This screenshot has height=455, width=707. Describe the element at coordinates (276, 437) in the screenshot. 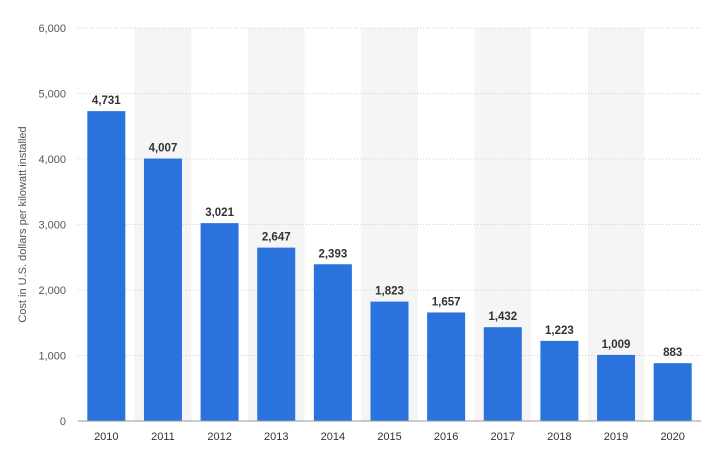

I see `x-tick-label: 2013` at that location.